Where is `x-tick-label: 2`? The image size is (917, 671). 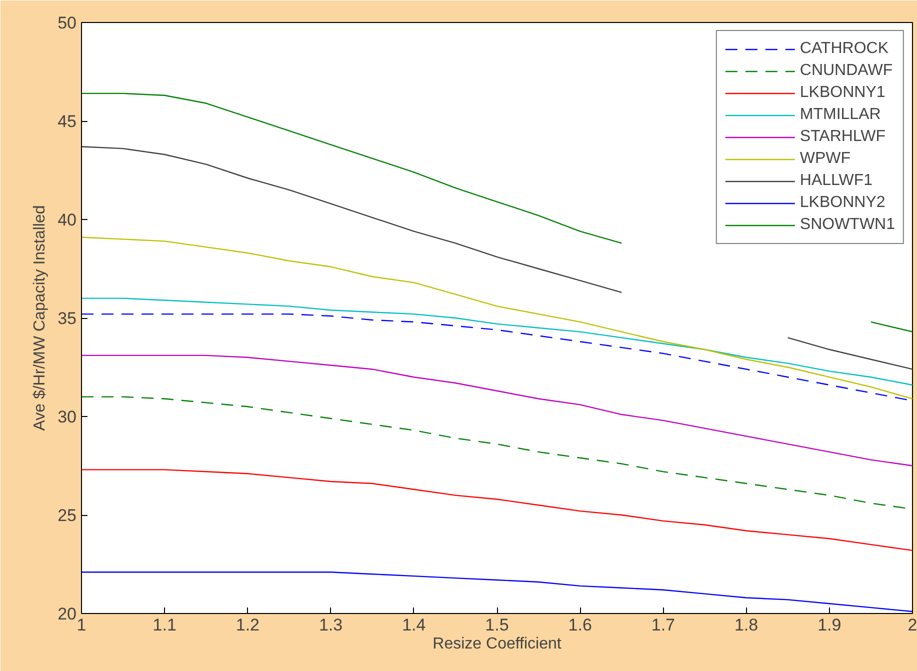
x-tick-label: 2 is located at coordinates (912, 625).